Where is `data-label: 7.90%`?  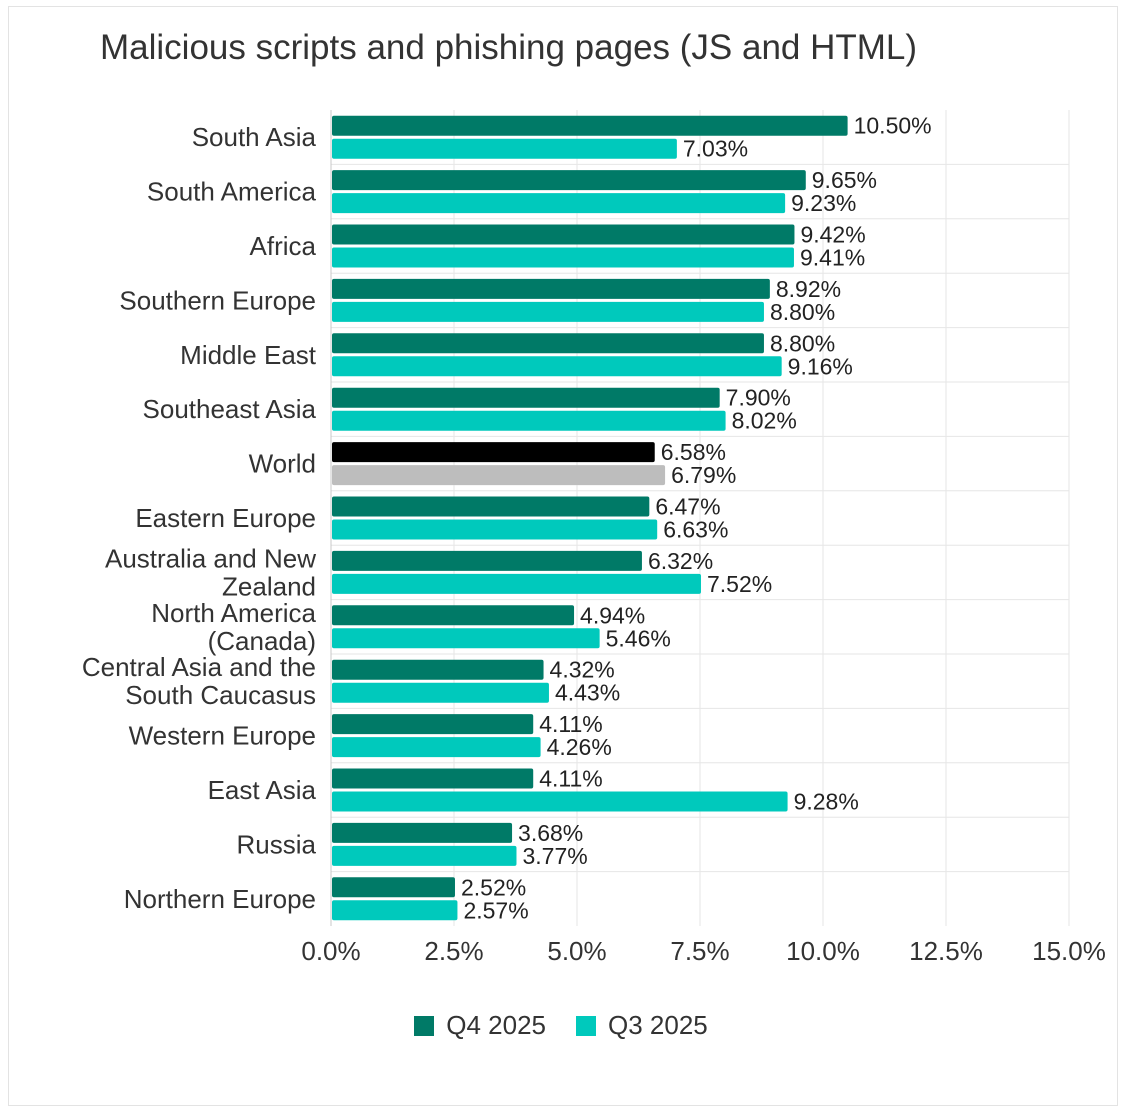 data-label: 7.90% is located at coordinates (758, 398).